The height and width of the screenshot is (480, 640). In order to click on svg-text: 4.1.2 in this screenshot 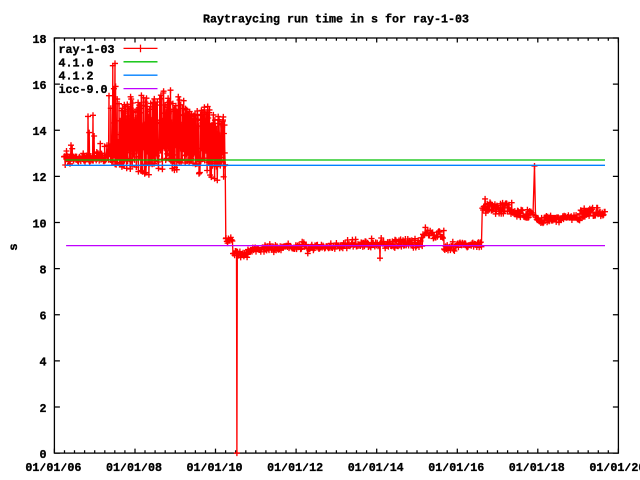, I will do `click(76, 77)`.